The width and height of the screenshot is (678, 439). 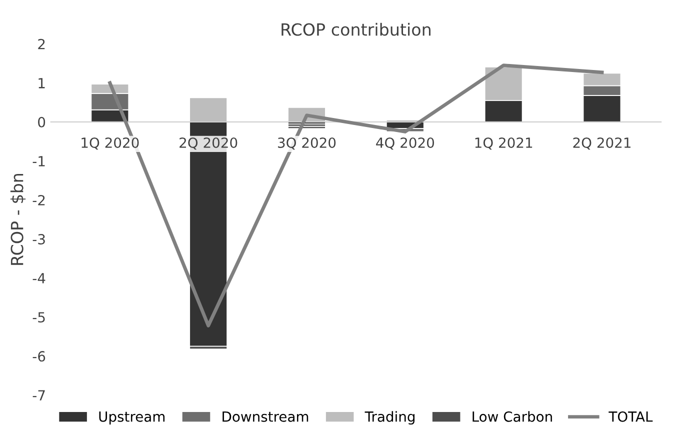 I want to click on legend-label: Downstream, so click(x=265, y=417).